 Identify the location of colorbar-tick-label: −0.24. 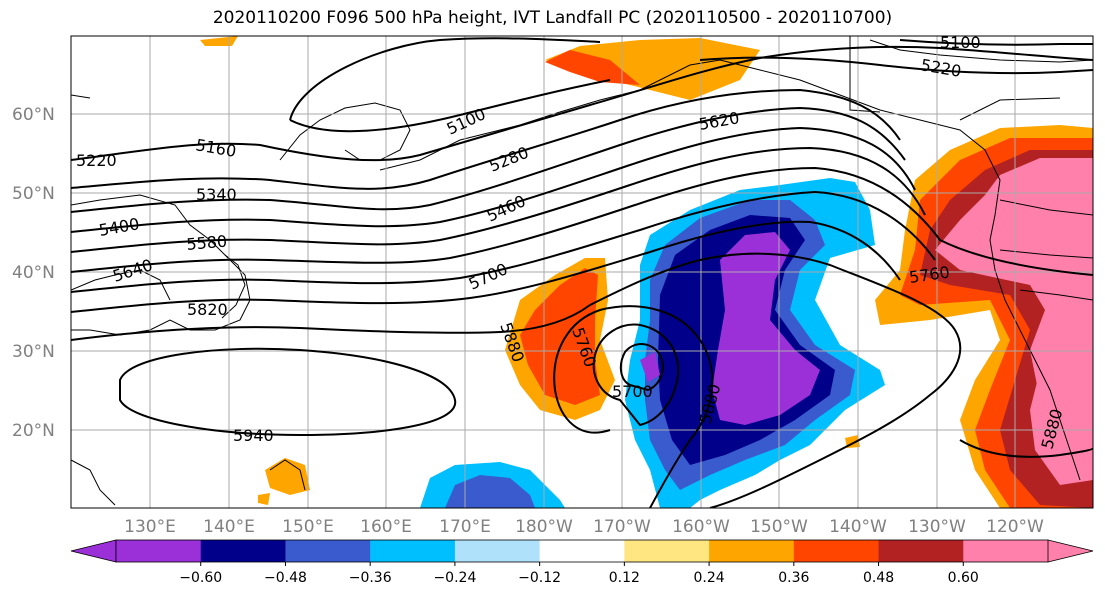
(454, 578).